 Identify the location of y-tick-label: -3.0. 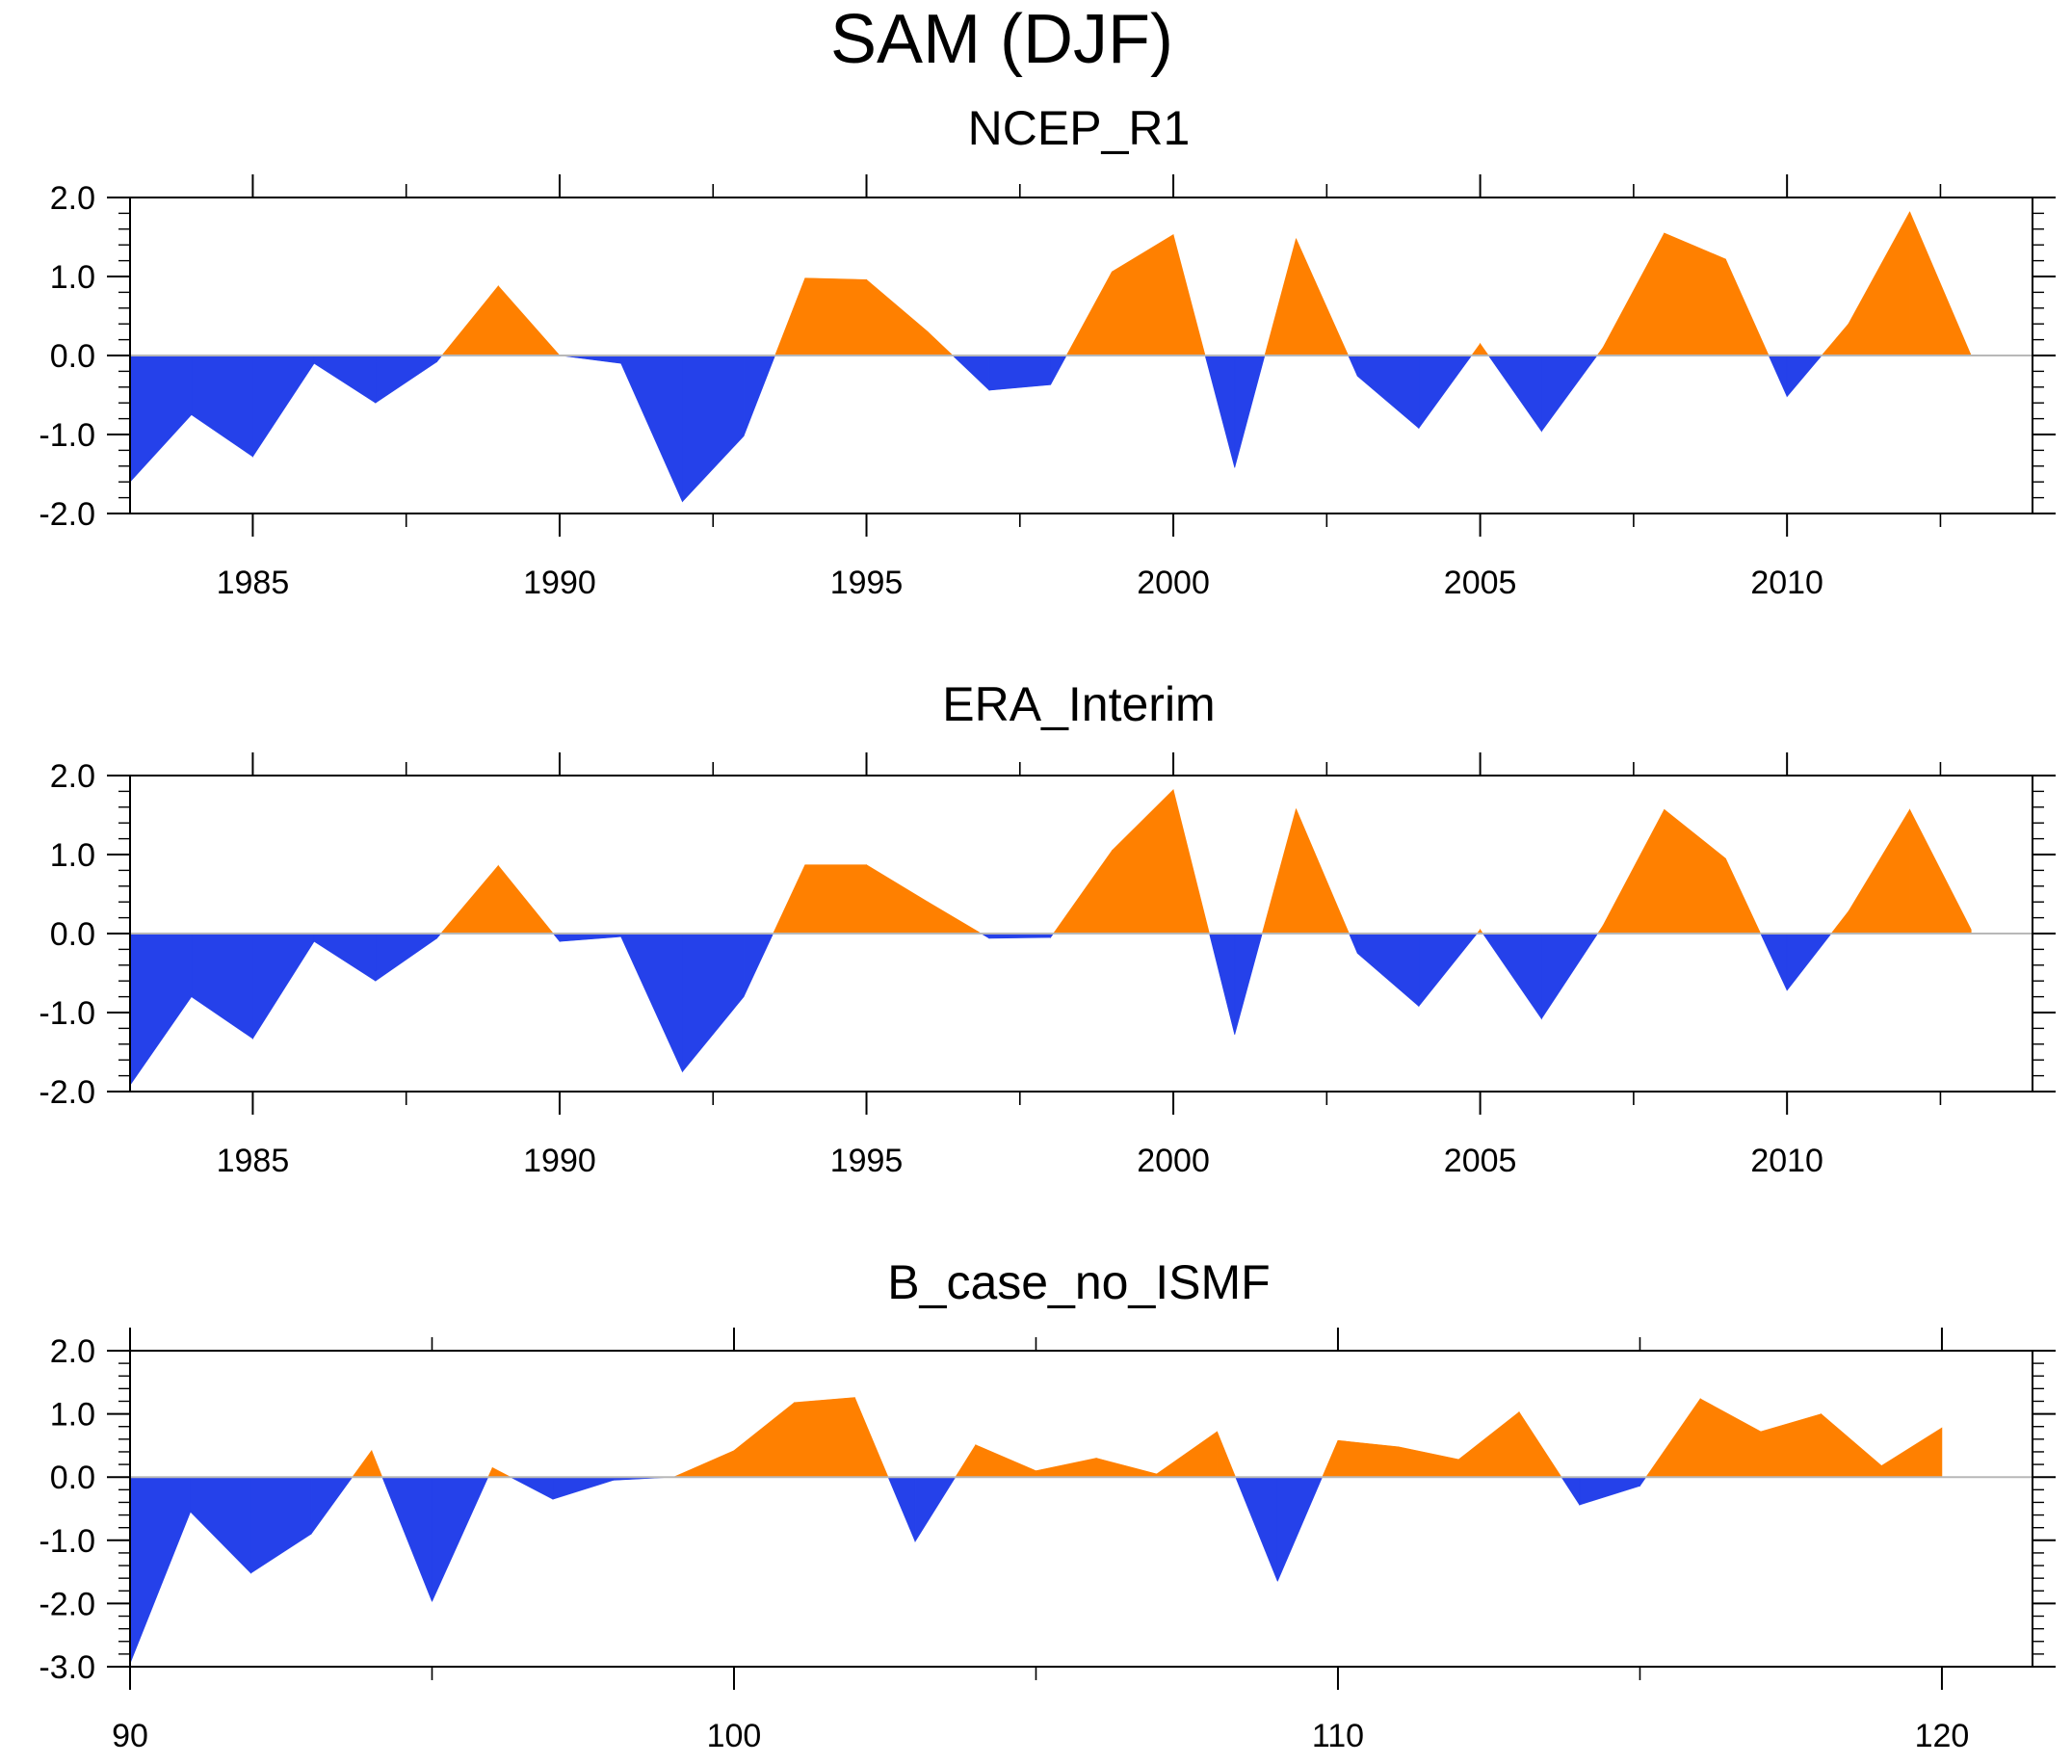
(67, 1667).